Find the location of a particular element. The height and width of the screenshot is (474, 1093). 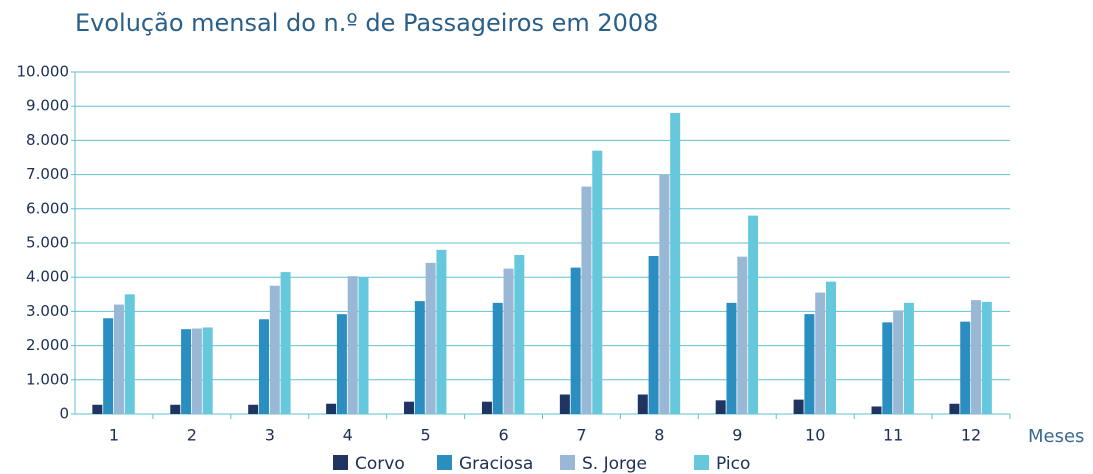

y-tick-label: 4.000 is located at coordinates (47, 277).